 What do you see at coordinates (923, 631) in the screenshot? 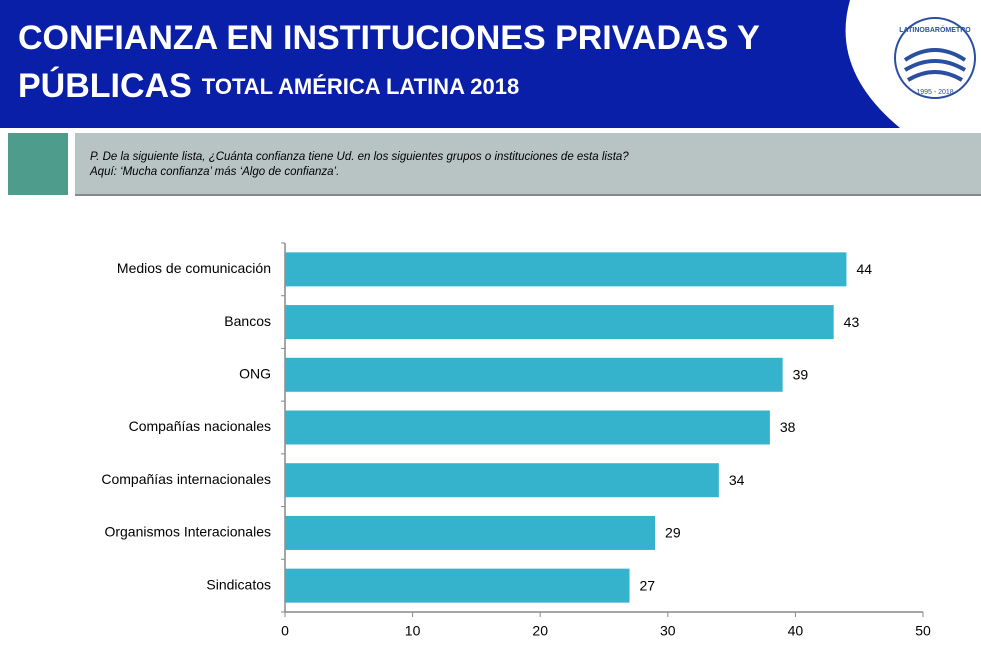
I see `x-tick-label: 50` at bounding box center [923, 631].